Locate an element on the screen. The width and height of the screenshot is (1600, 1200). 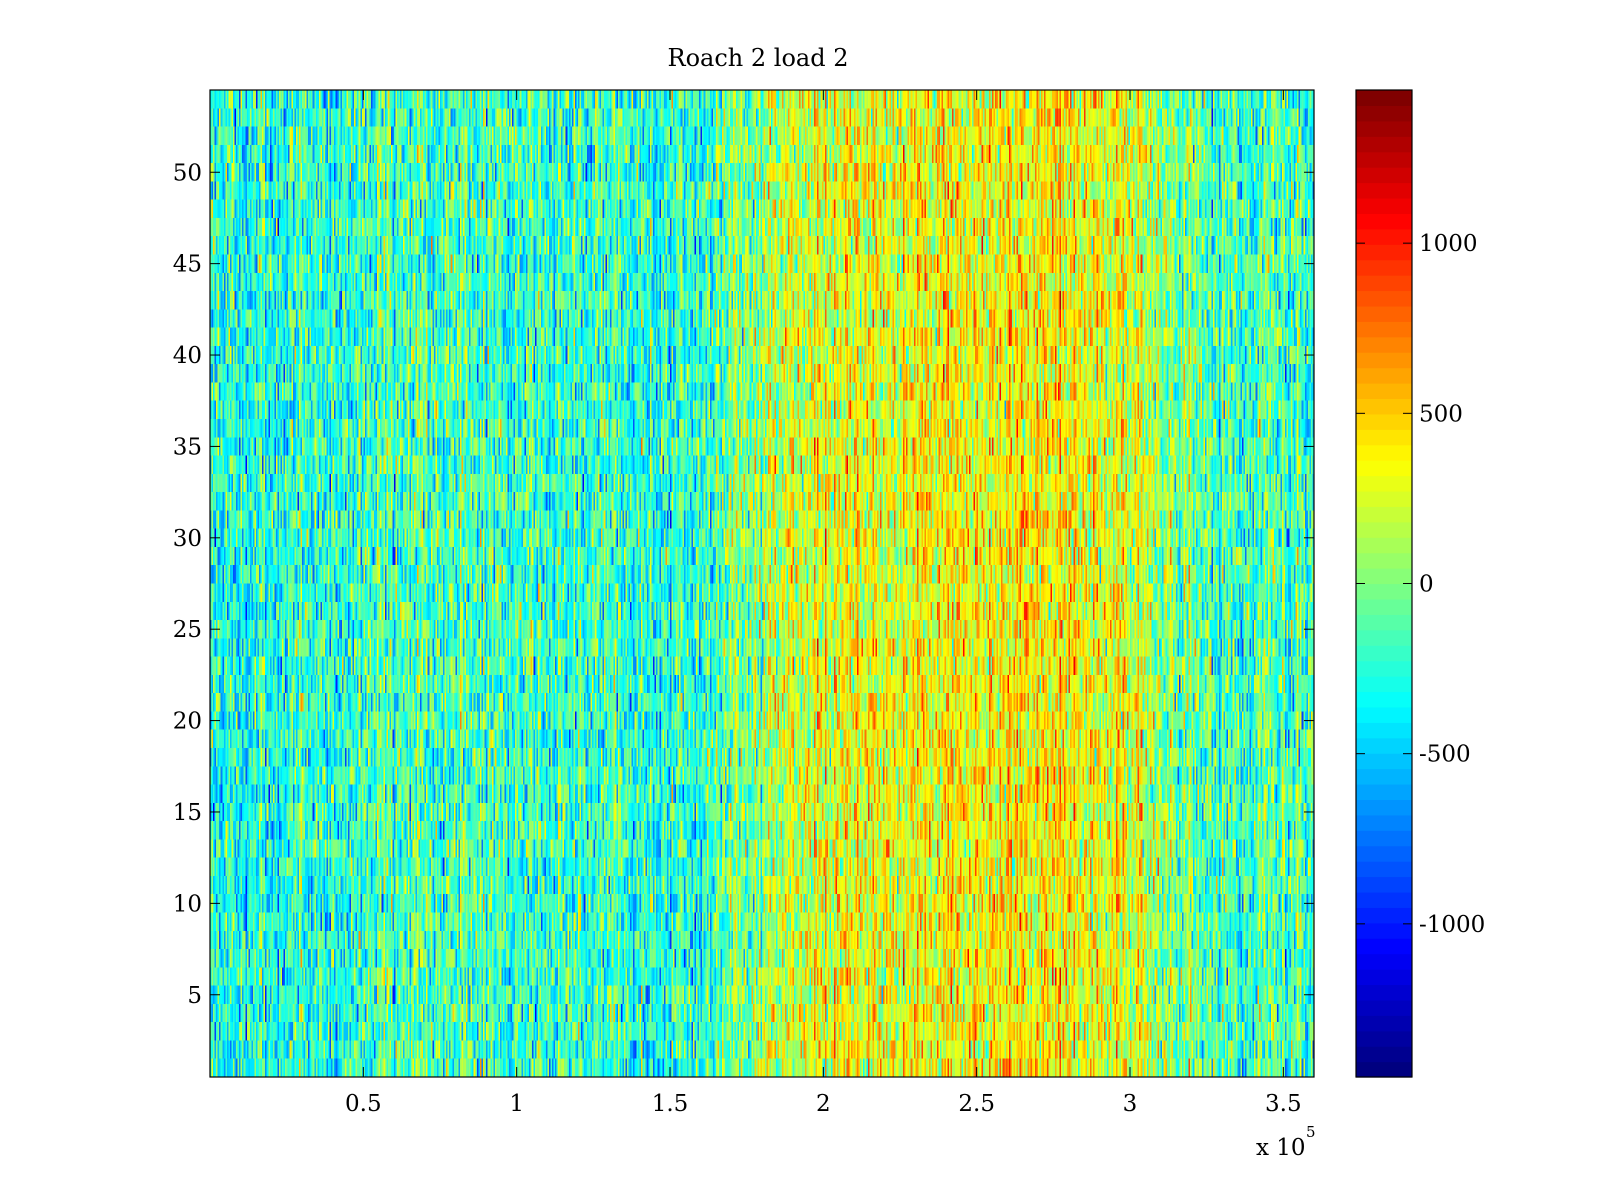
y-tick-label: 15 is located at coordinates (187, 813).